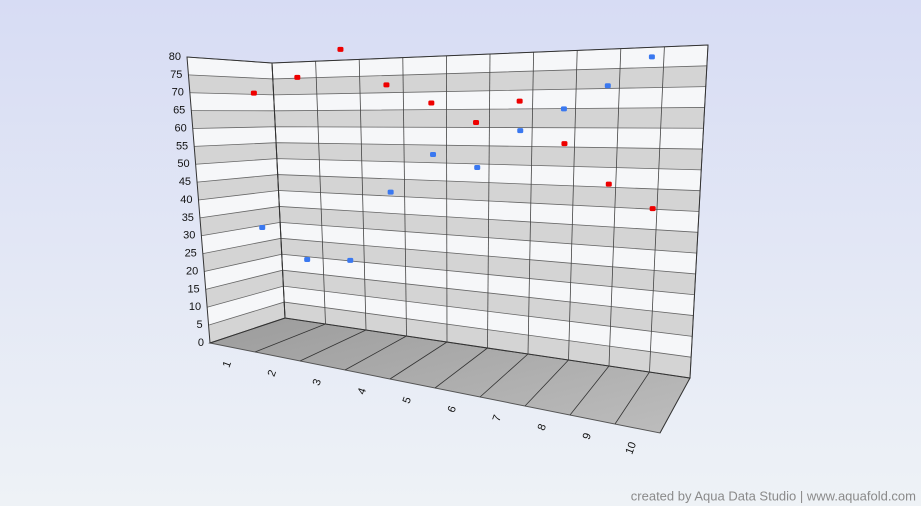  I want to click on x-tick-label: 4, so click(362, 391).